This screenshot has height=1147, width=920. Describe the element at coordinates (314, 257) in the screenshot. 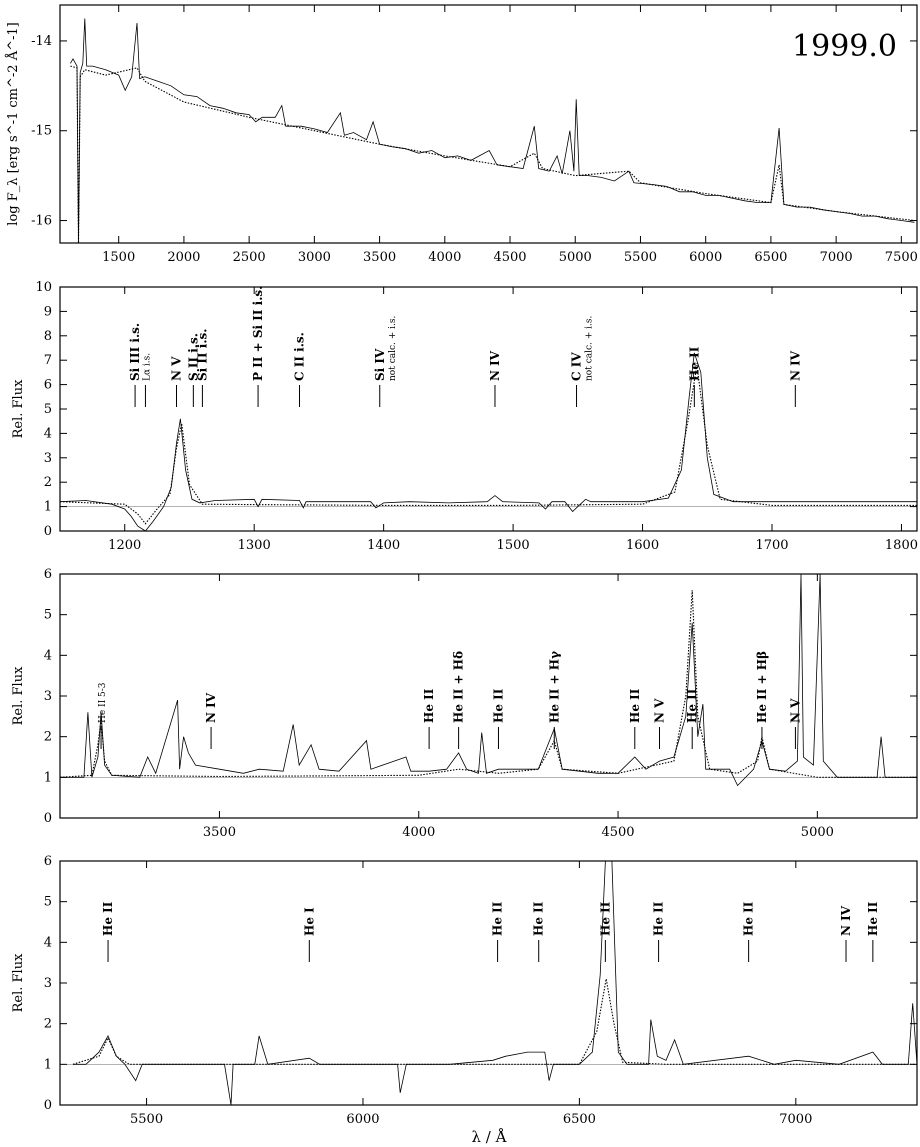

I see `x-tick-label: 3000` at that location.